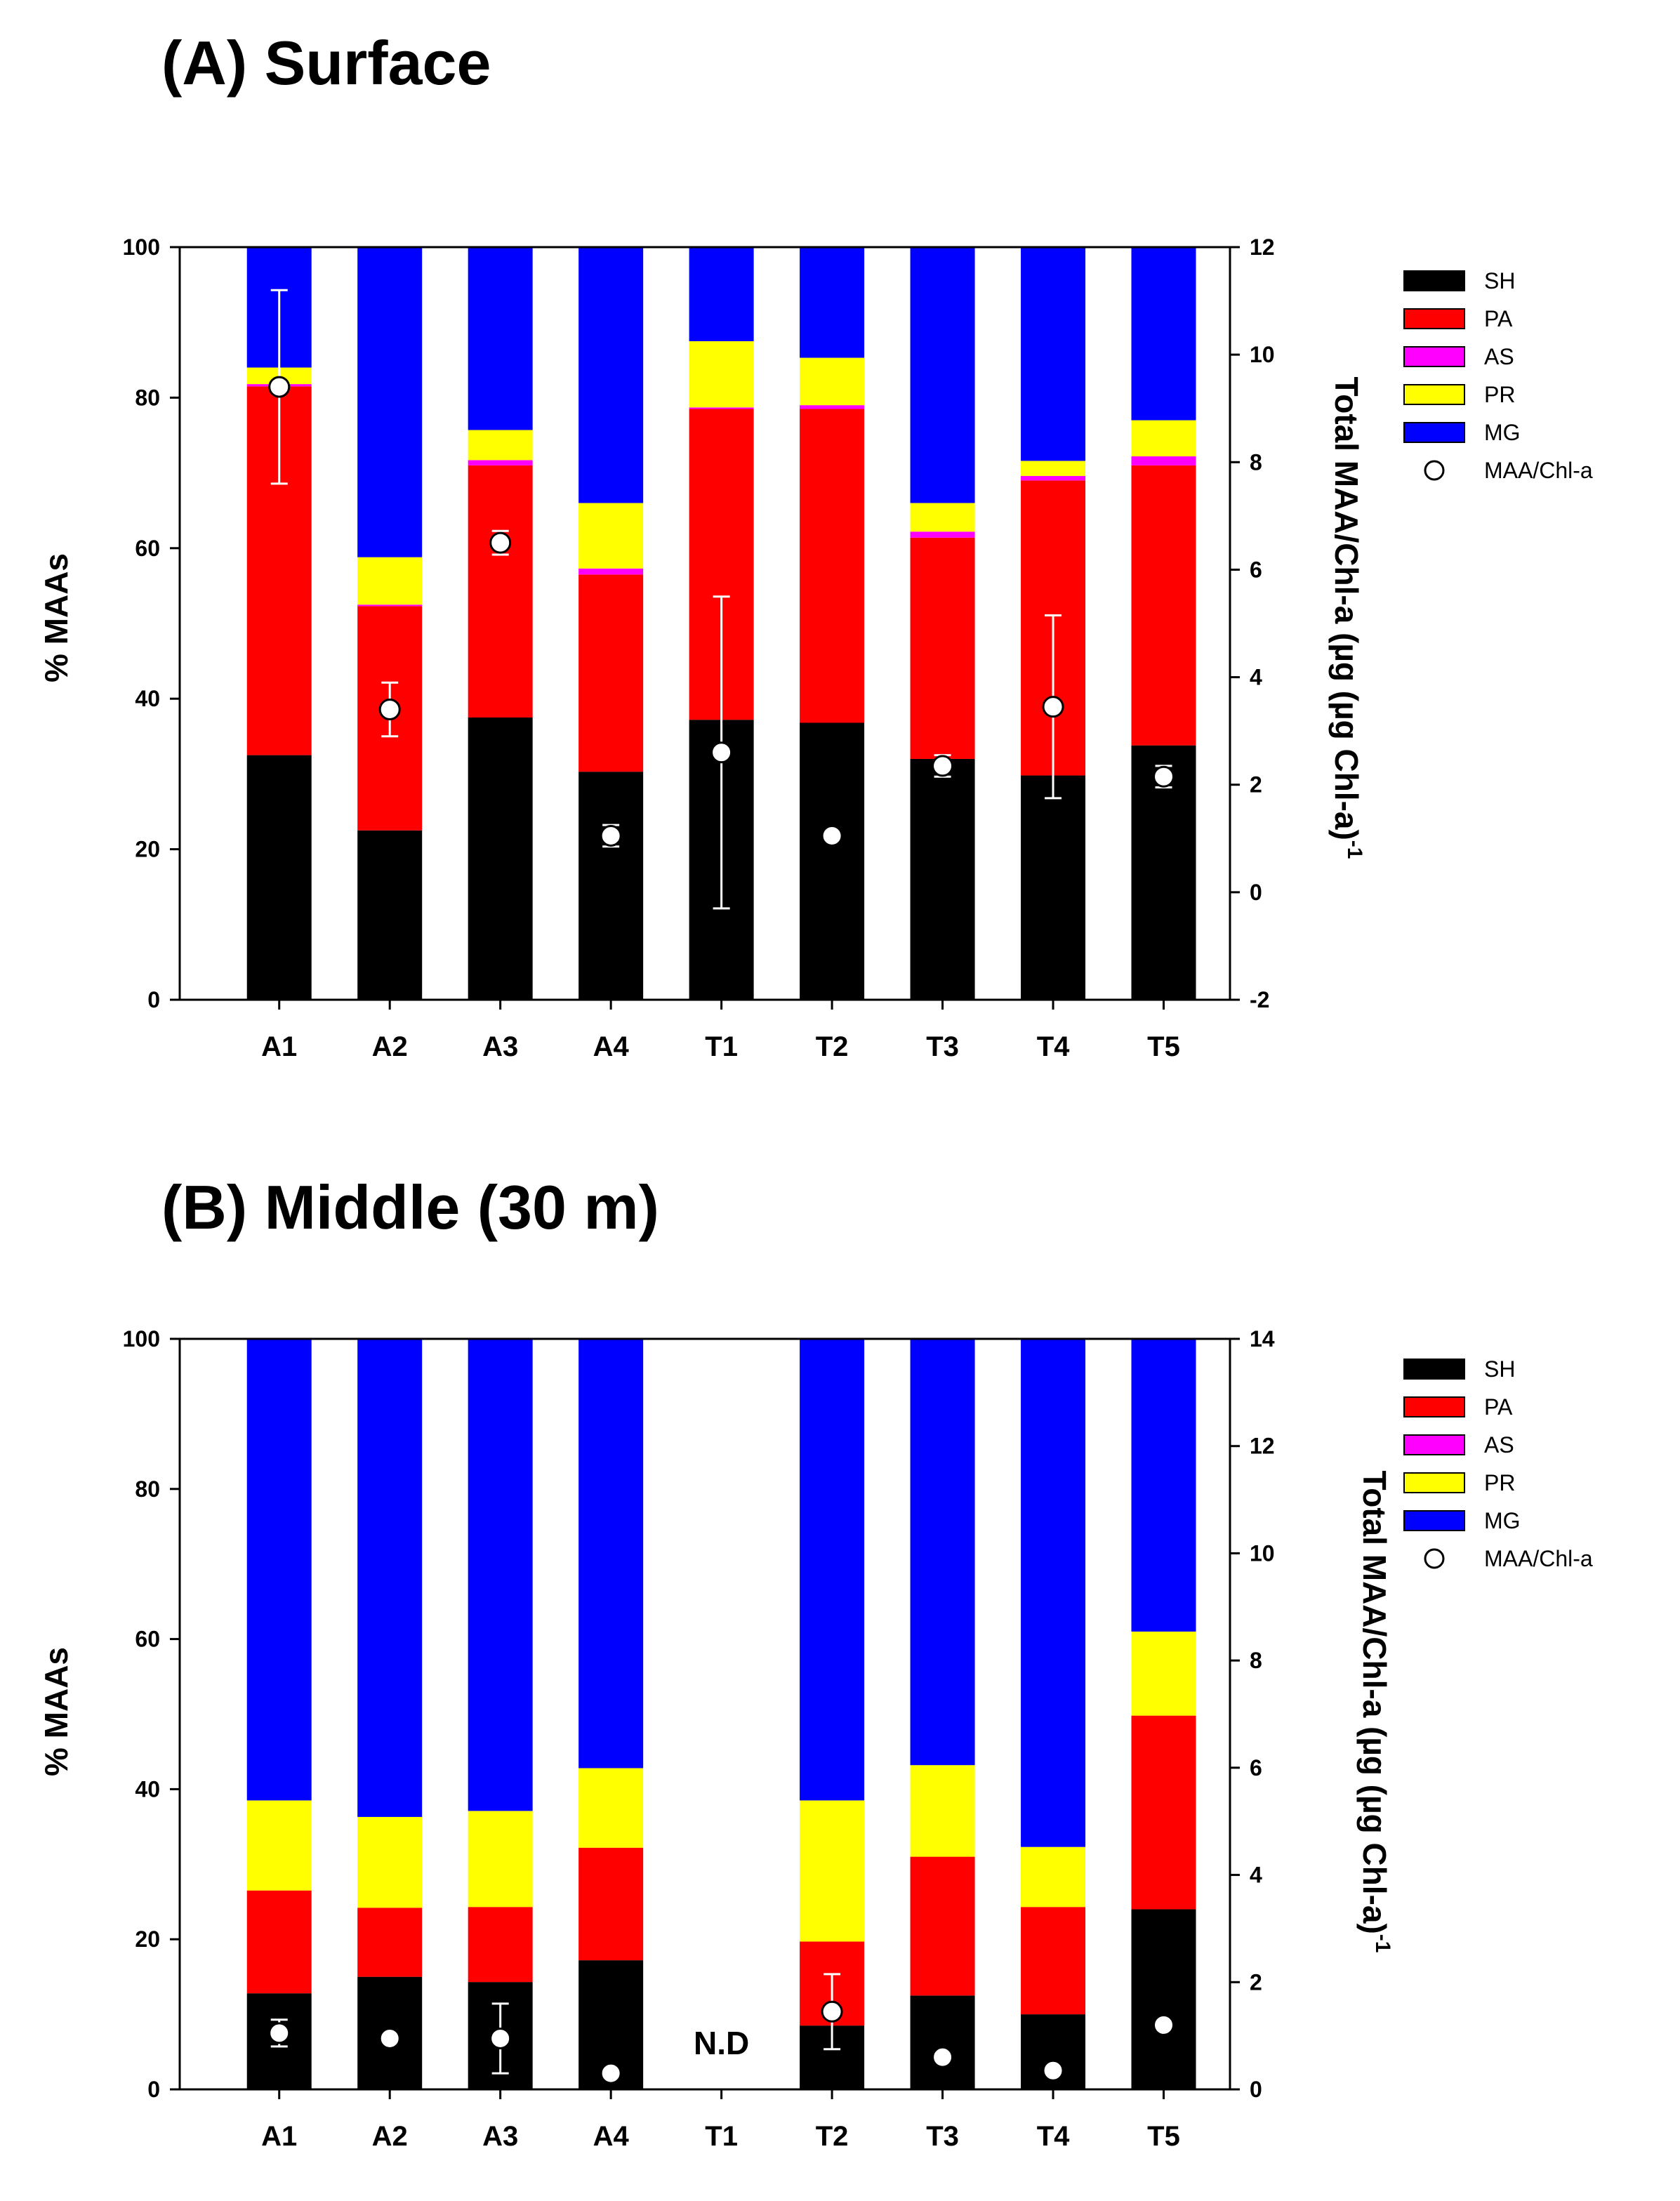 This screenshot has width=1680, height=2201. What do you see at coordinates (721, 752) in the screenshot?
I see `marker-maa-chl-t1` at bounding box center [721, 752].